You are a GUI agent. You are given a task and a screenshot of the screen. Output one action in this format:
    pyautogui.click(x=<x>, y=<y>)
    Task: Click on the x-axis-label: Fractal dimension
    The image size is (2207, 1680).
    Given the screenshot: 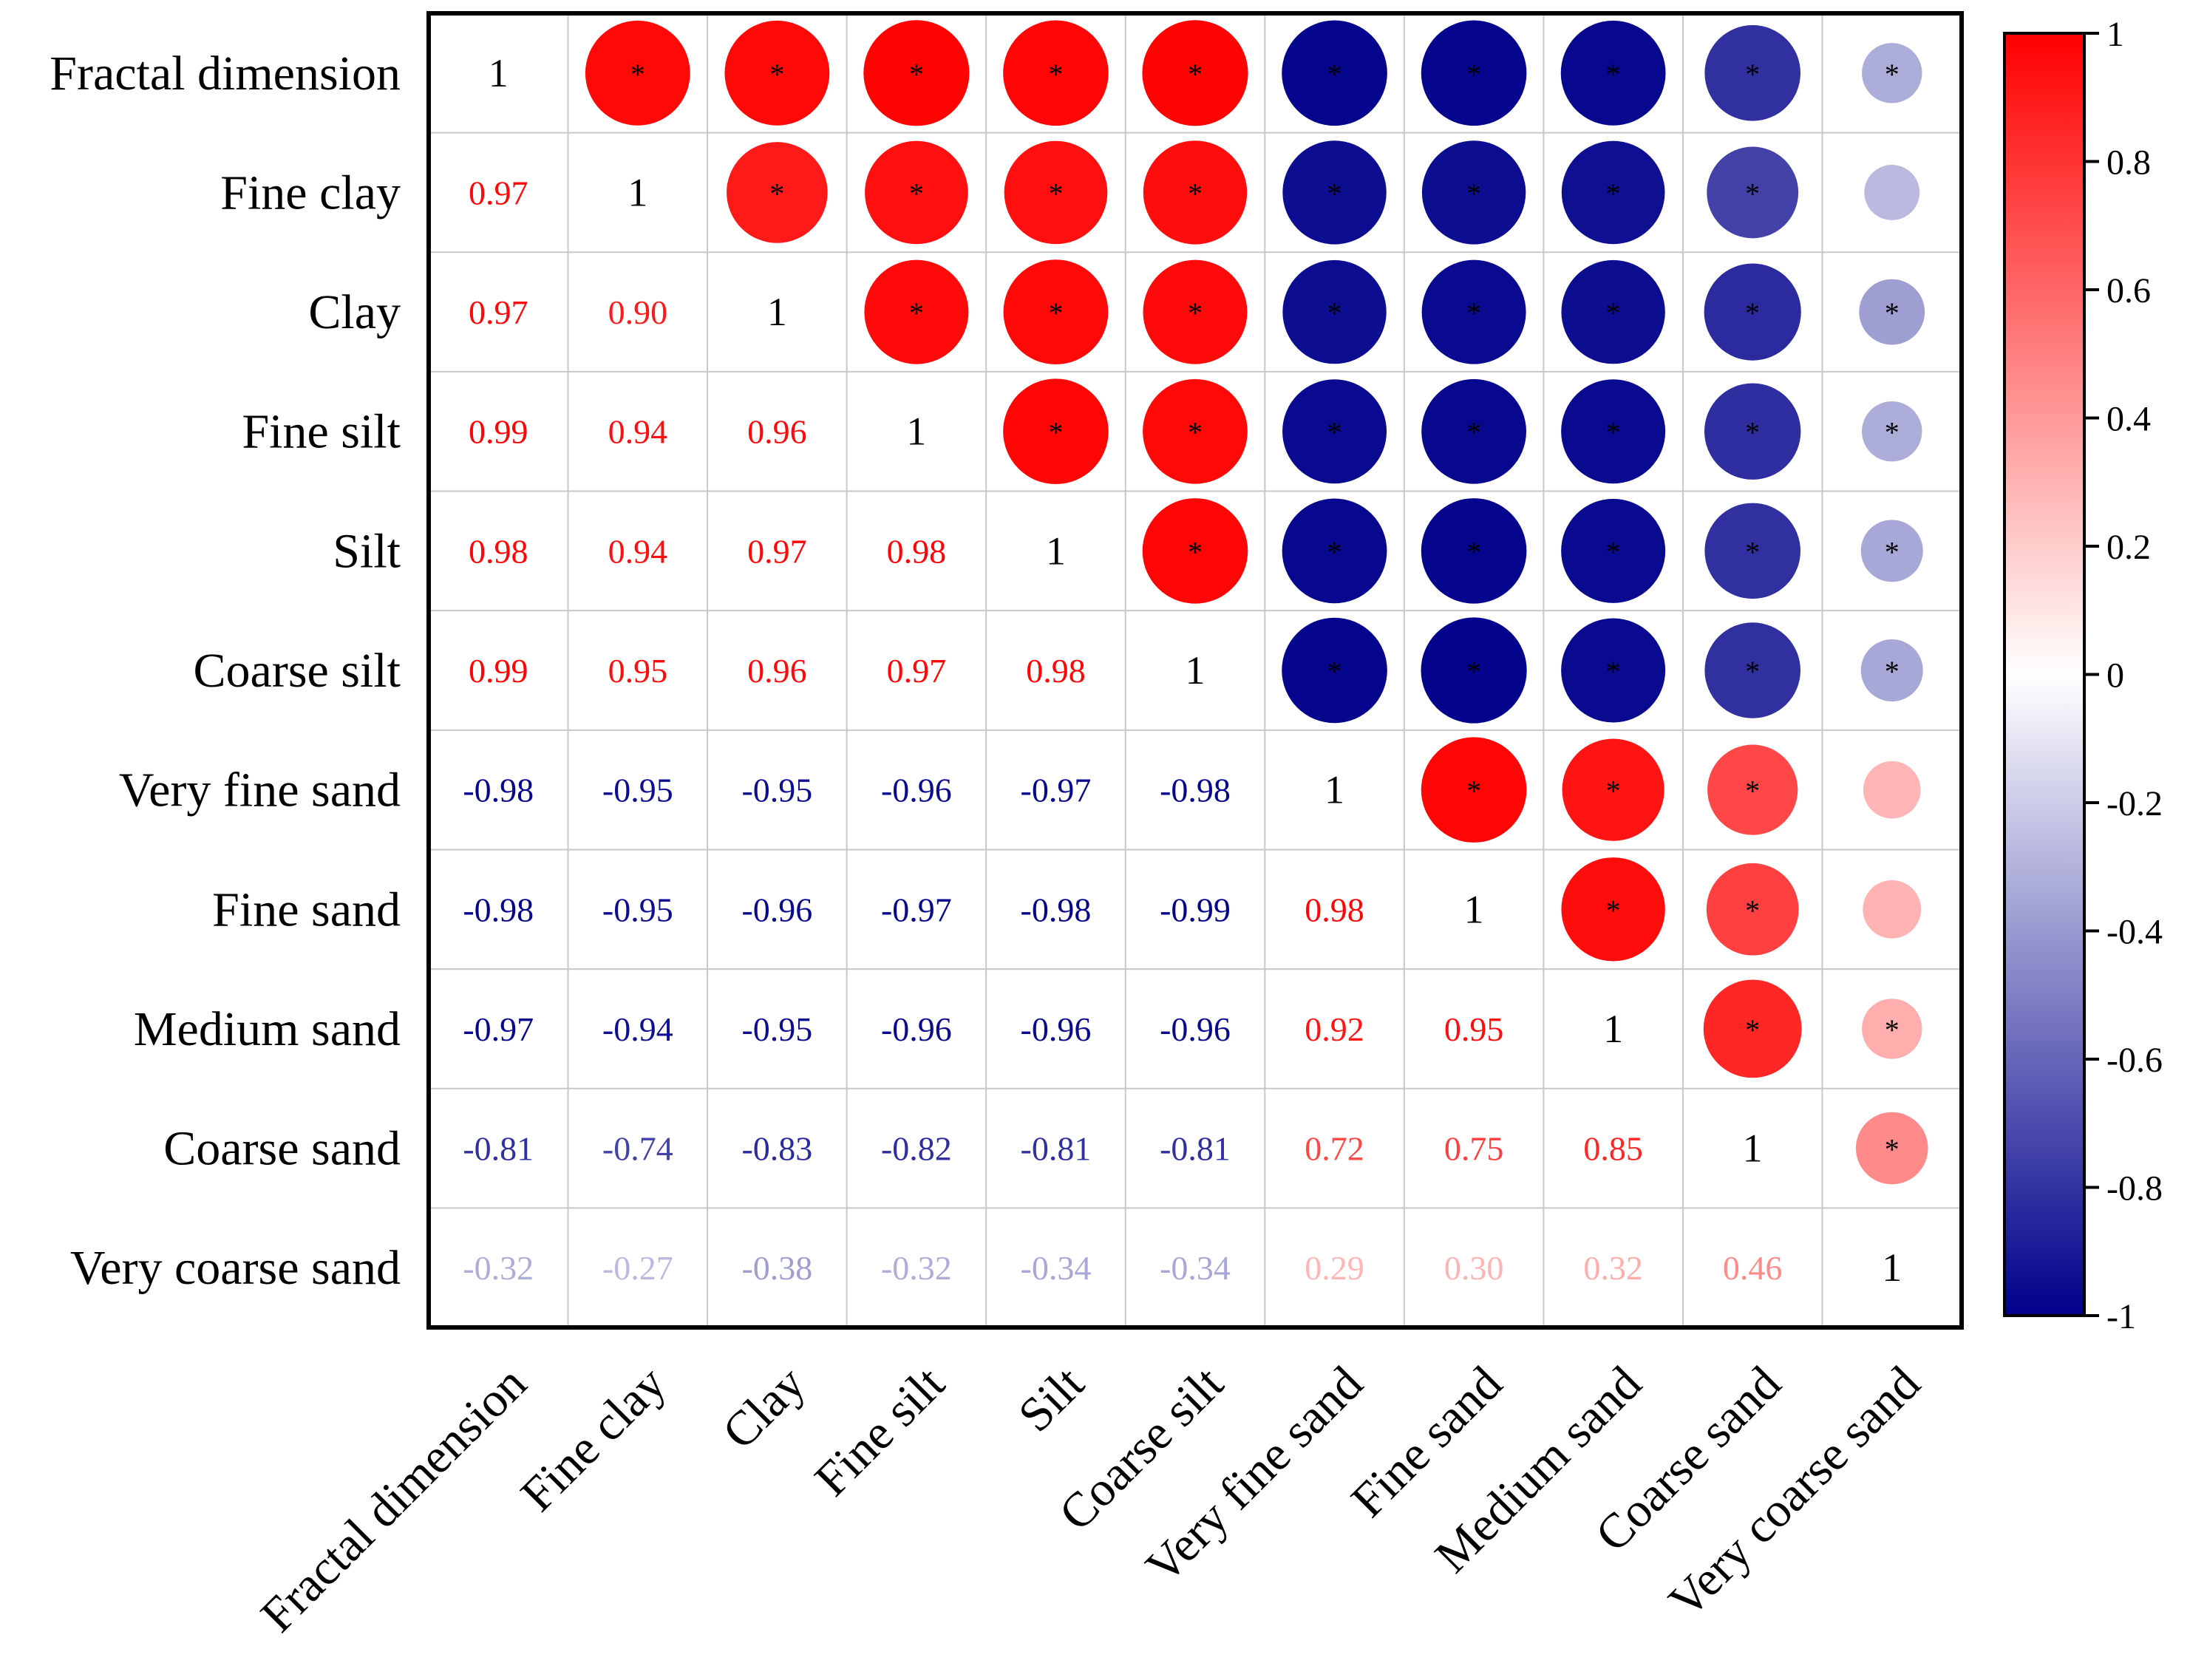 What is the action you would take?
    pyautogui.click(x=394, y=1499)
    